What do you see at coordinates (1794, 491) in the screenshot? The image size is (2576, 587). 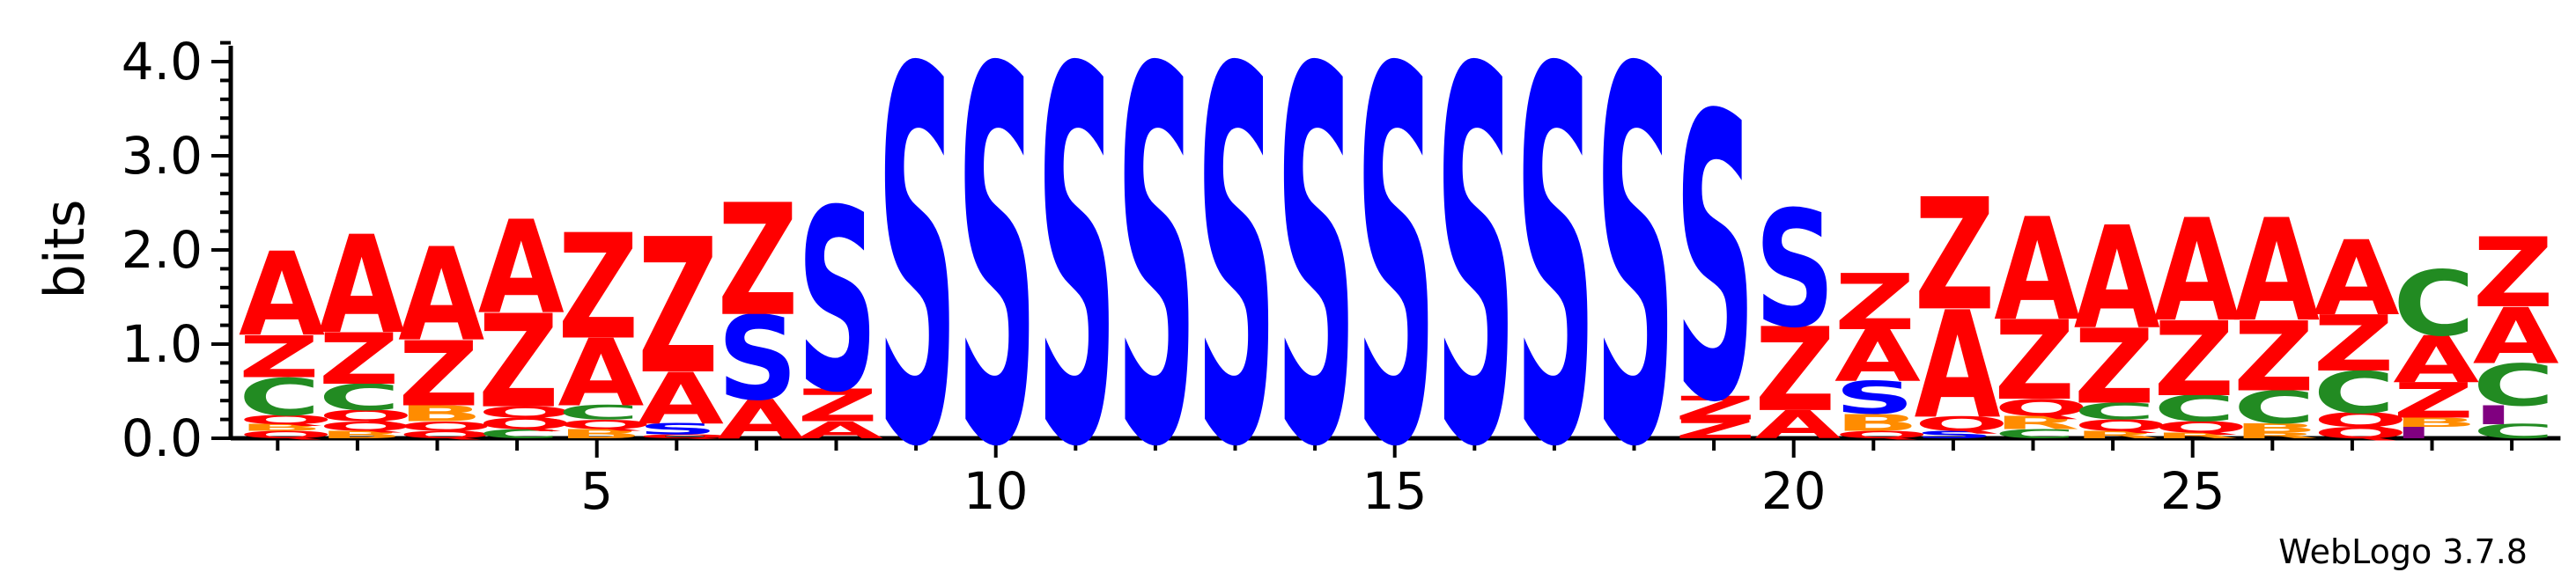 I see `x-tick-label: 20` at bounding box center [1794, 491].